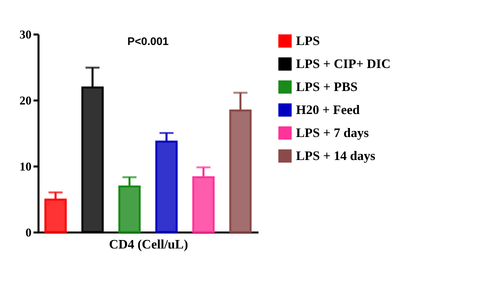  I want to click on legend-label: LPS + 7 days, so click(332, 132).